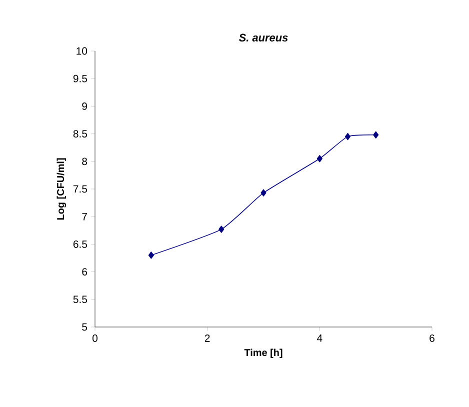 The width and height of the screenshot is (469, 407). I want to click on x-tick-label: 4, so click(319, 338).